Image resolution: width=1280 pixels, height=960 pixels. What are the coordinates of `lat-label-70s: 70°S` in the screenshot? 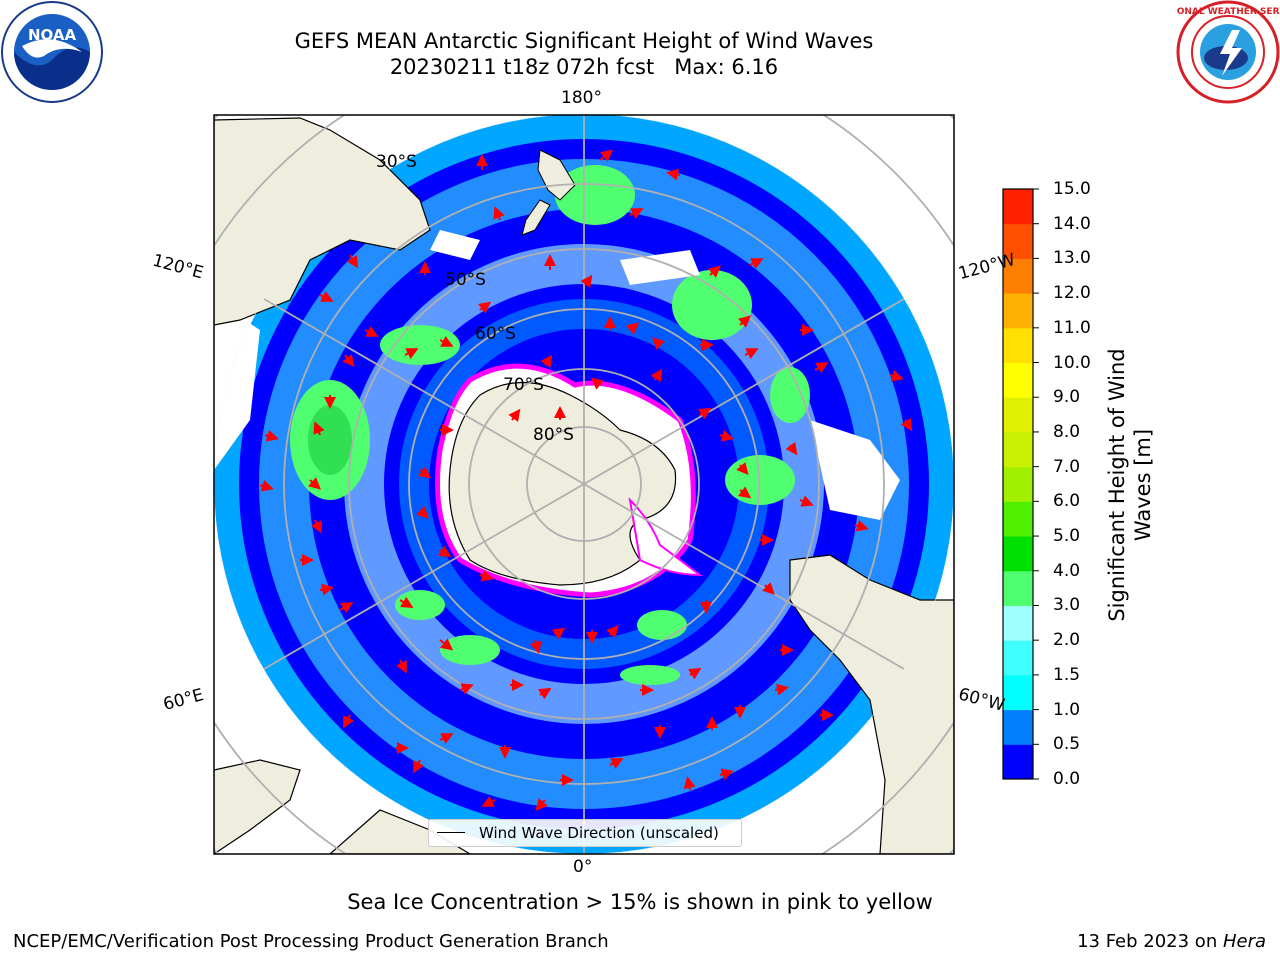 It's located at (523, 385).